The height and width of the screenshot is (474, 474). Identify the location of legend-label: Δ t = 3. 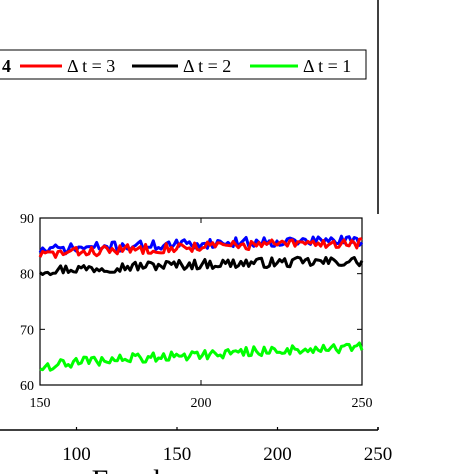
(91, 66).